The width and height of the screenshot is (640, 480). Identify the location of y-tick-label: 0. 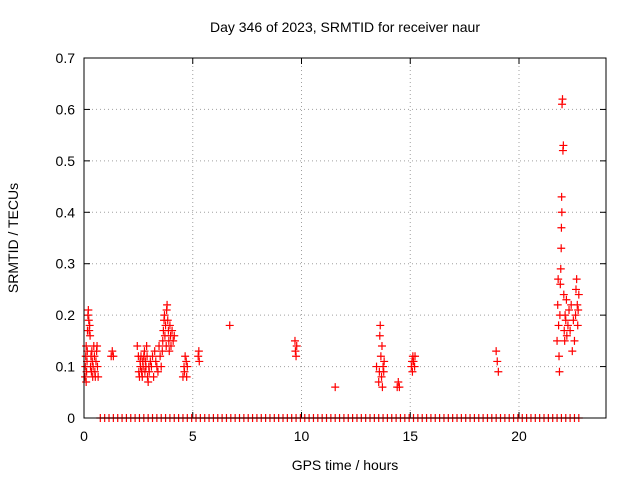
(71, 418).